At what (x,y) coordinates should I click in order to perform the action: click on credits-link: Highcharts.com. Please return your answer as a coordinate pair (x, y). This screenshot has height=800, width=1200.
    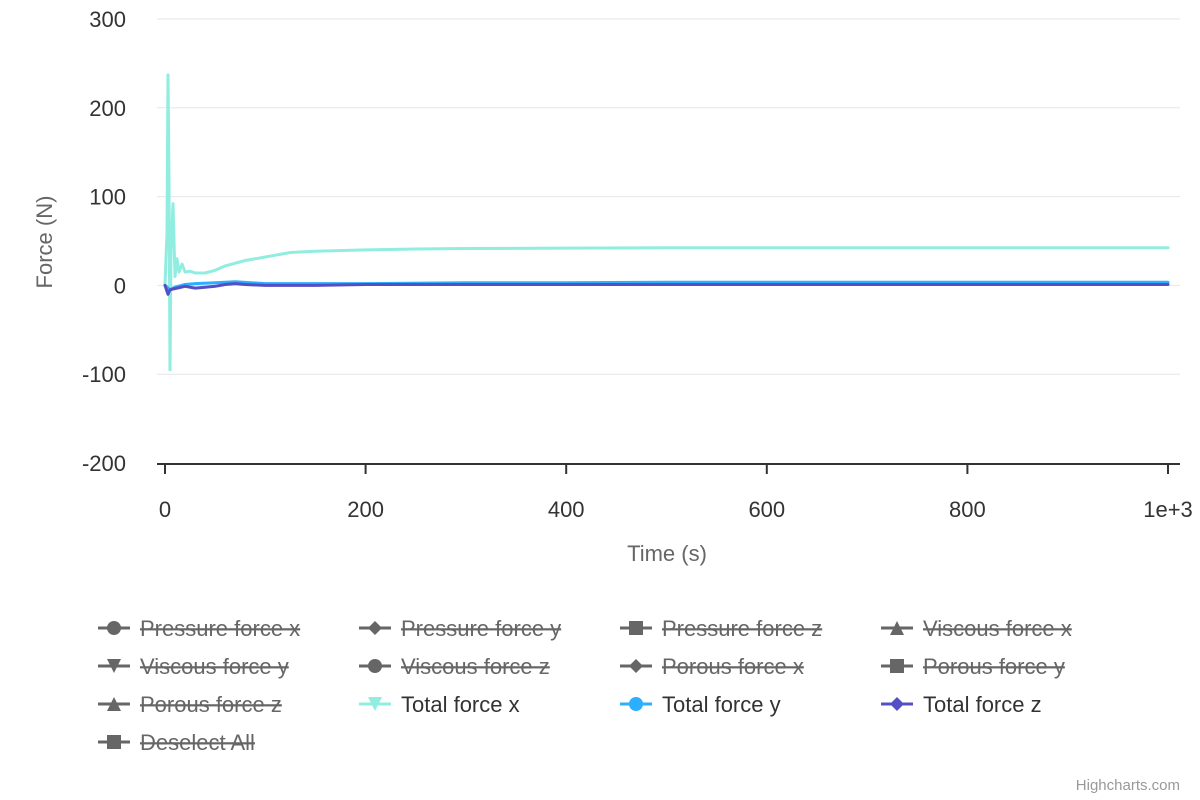
    Looking at the image, I should click on (1128, 785).